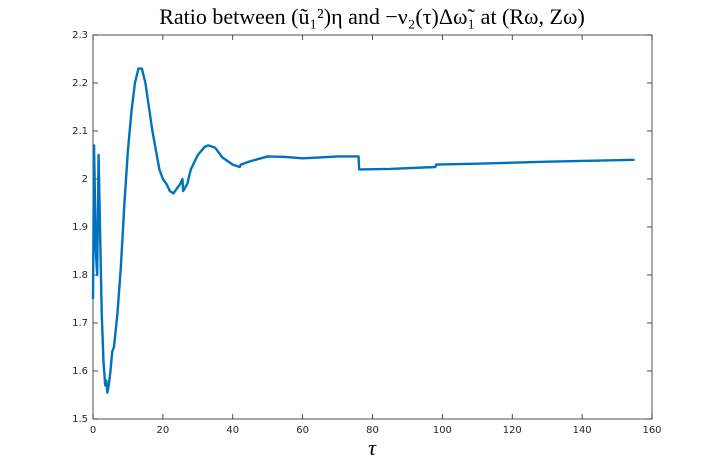 The height and width of the screenshot is (472, 720). Describe the element at coordinates (85, 179) in the screenshot. I see `y-tick-label: 2` at that location.